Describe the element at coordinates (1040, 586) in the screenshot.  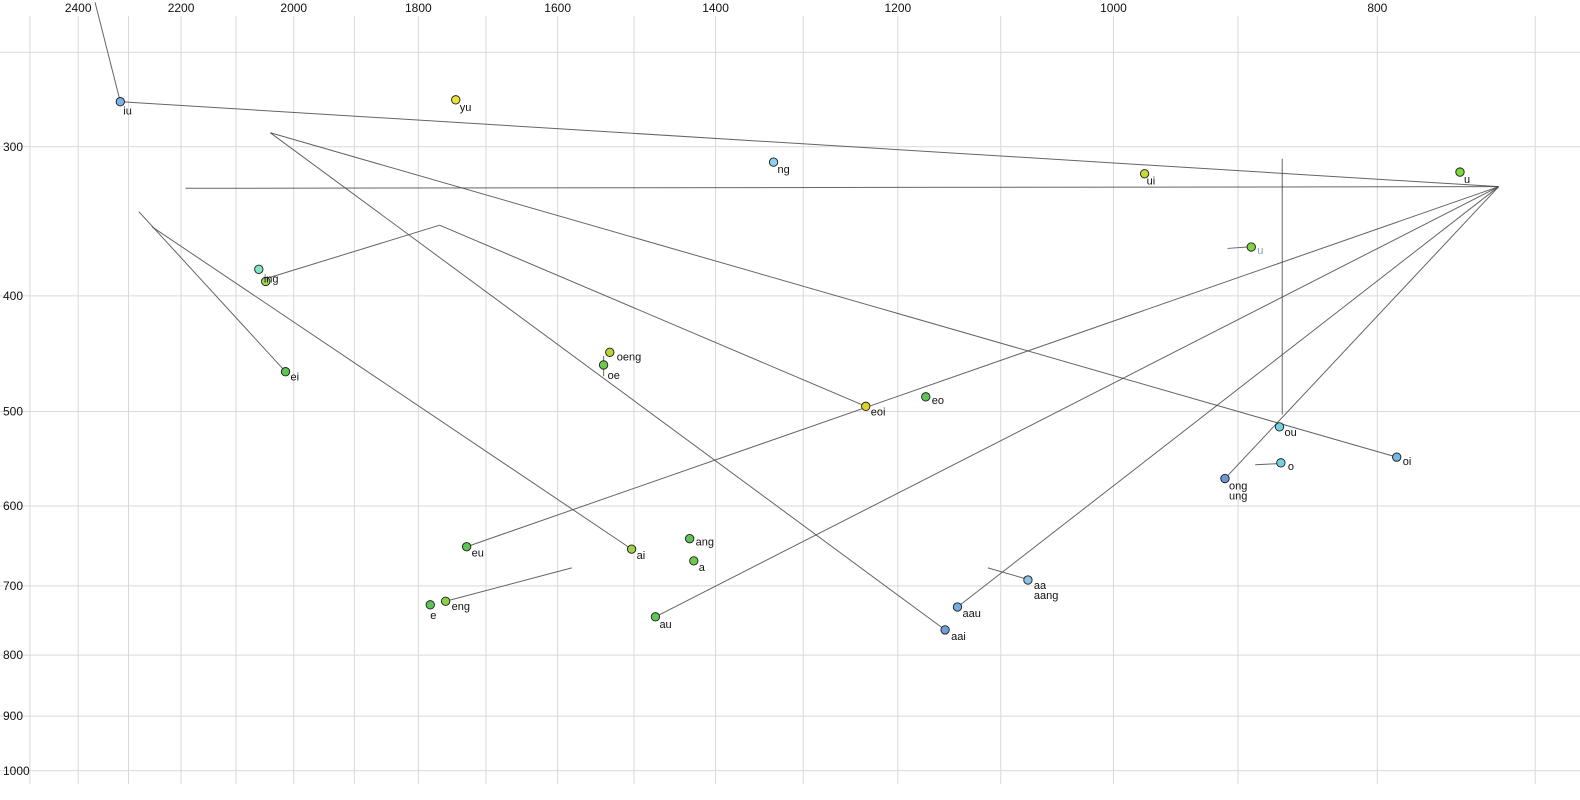
I see `point-label-aa: aa` at that location.